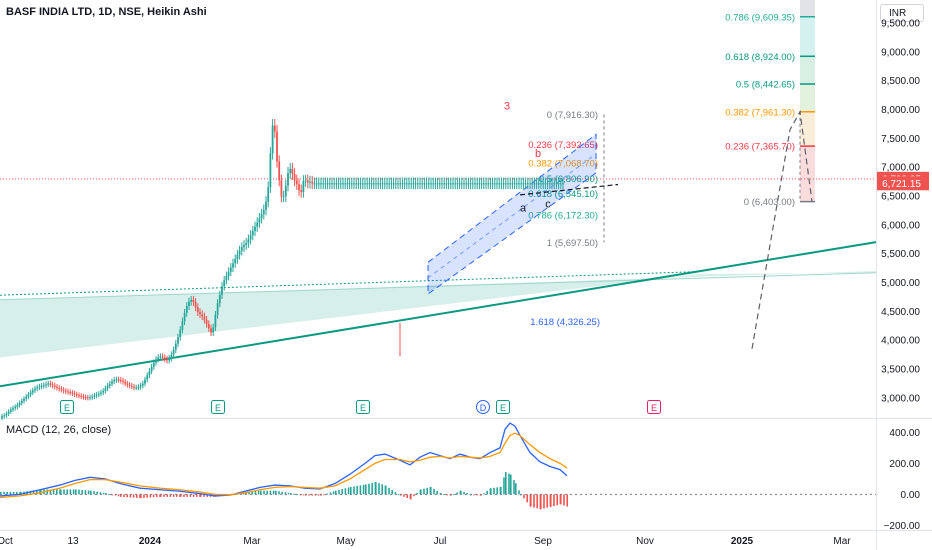  I want to click on fib-band-top, so click(807, 8).